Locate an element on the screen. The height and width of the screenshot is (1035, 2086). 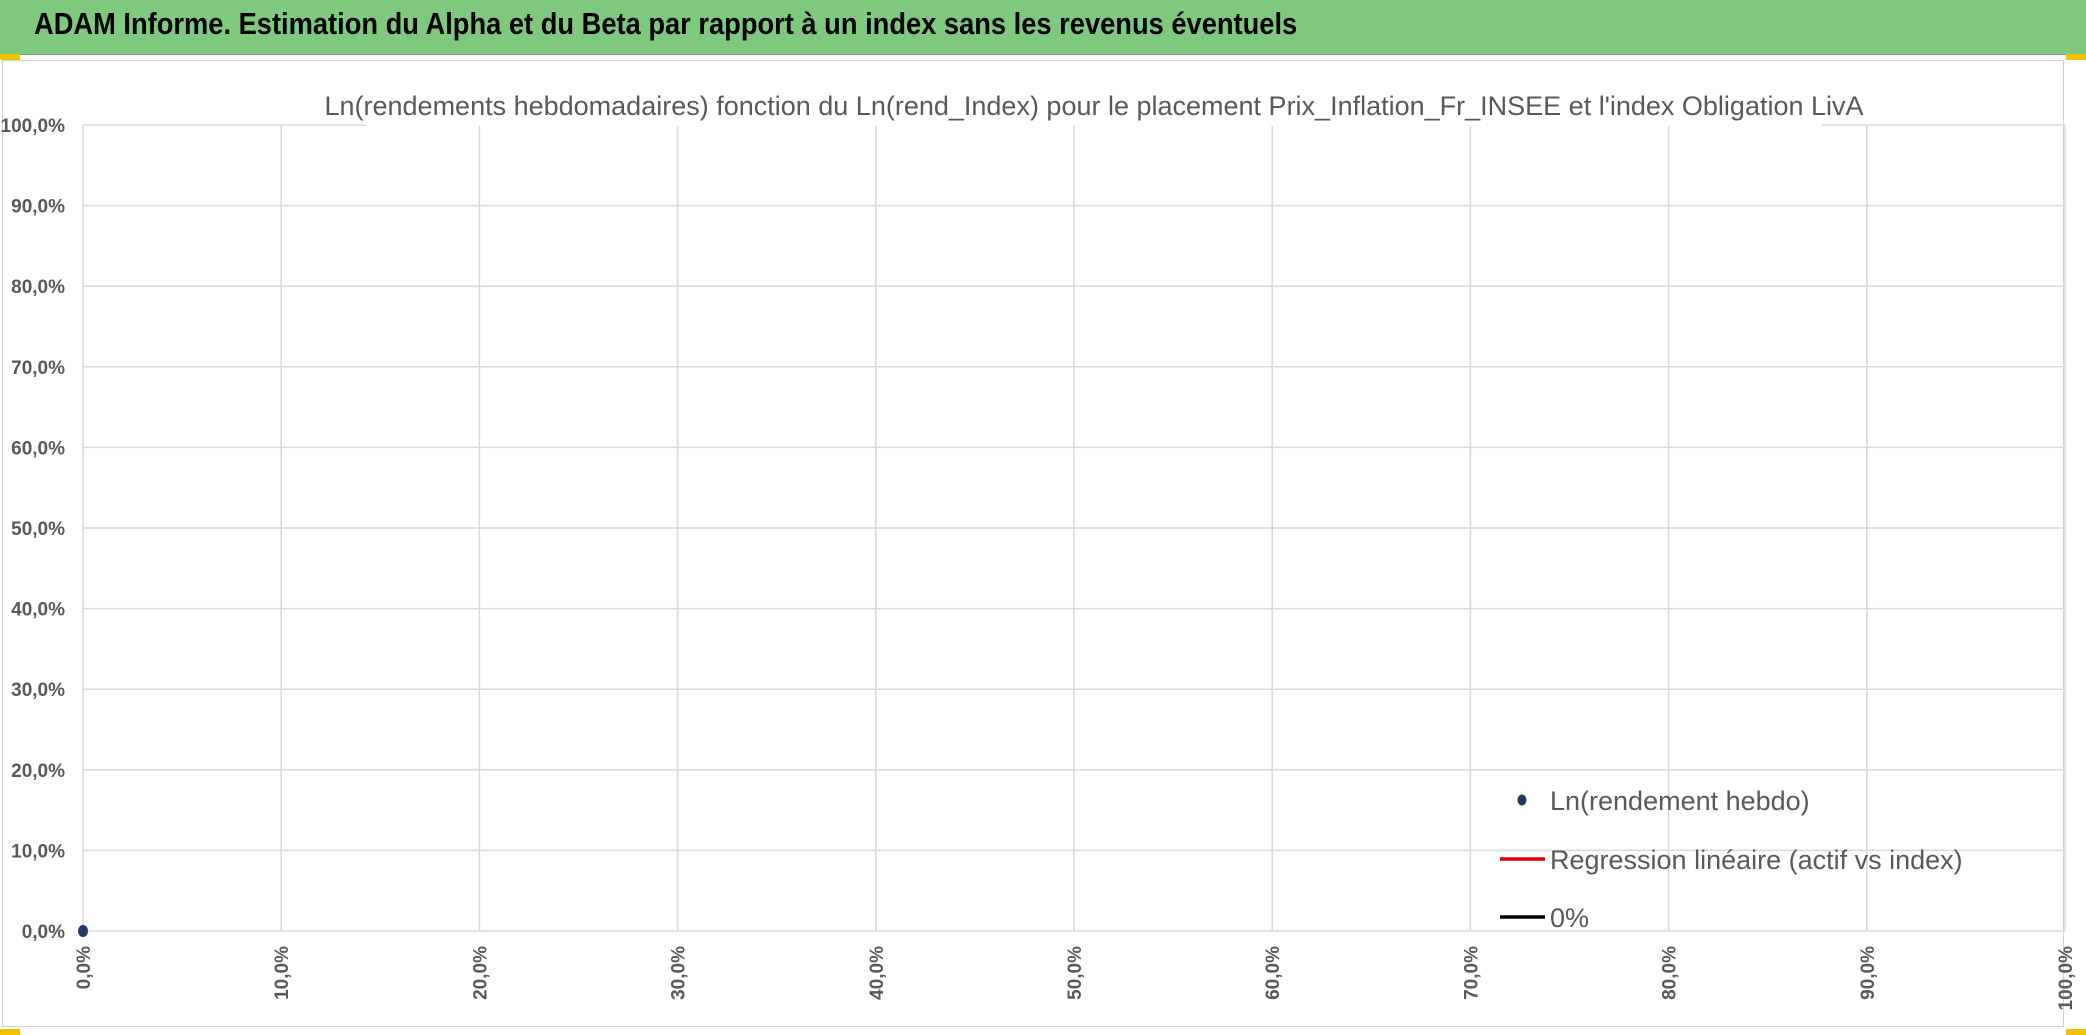
x-tick-label: 30,0% is located at coordinates (679, 973).